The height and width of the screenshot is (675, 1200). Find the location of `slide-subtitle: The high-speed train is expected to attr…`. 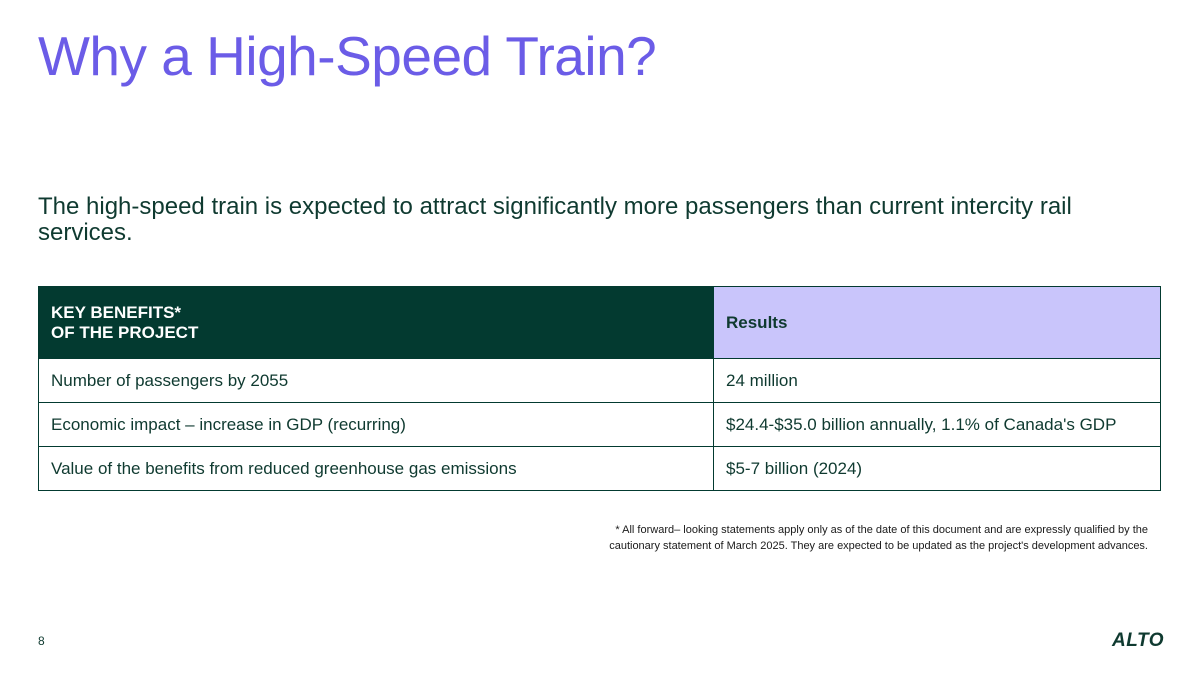

slide-subtitle: The high-speed train is expected to attr… is located at coordinates (555, 219).